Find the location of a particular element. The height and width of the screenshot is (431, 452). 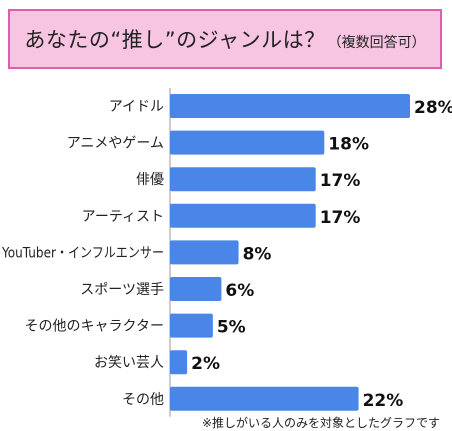

chart-footnote: ※推しがいる人のみを対象としたグラフです is located at coordinates (321, 423).